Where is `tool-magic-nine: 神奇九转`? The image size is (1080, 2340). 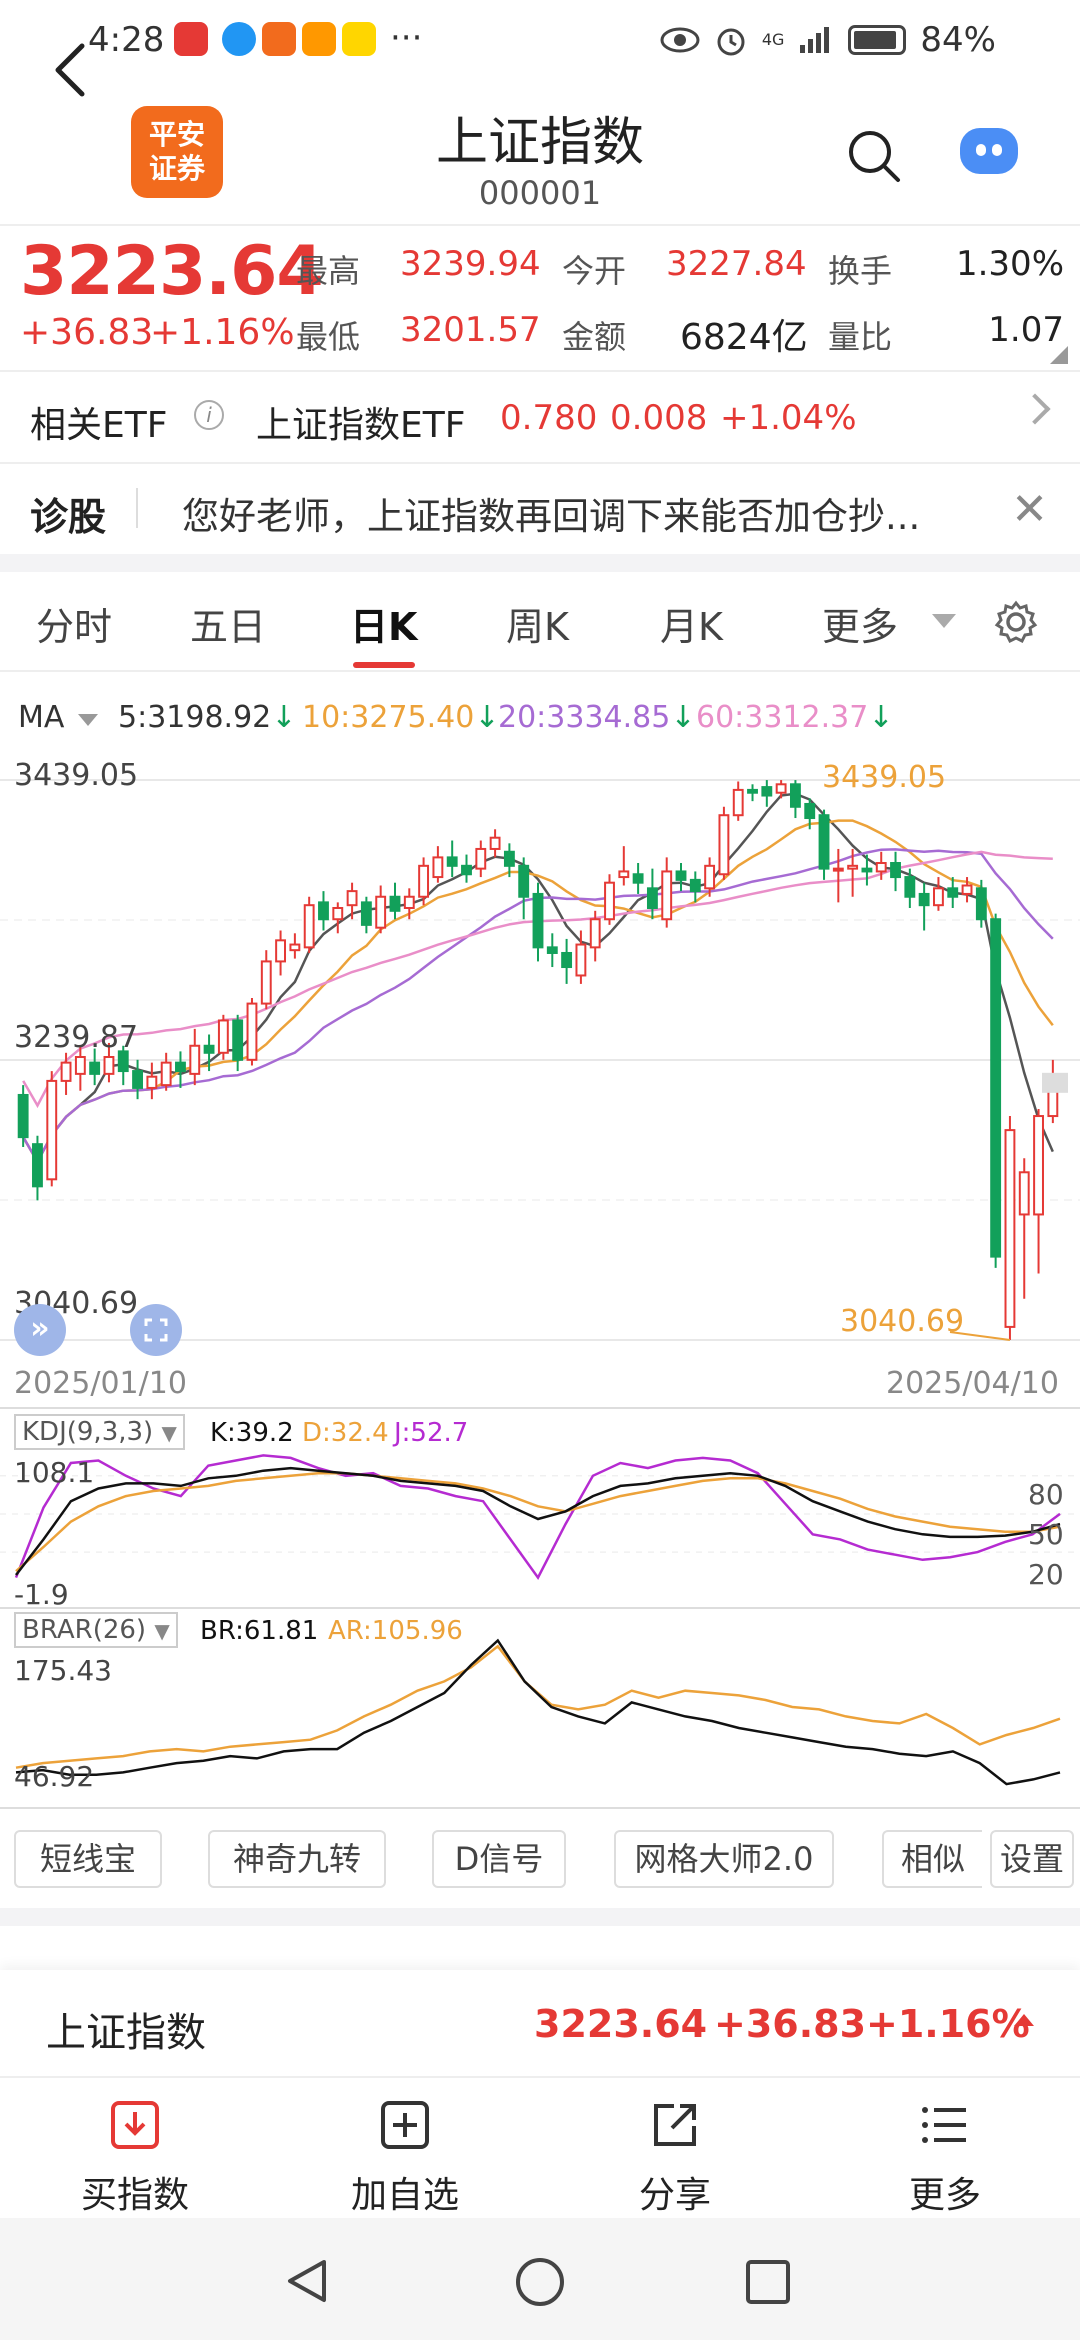
tool-magic-nine: 神奇九转 is located at coordinates (297, 1859).